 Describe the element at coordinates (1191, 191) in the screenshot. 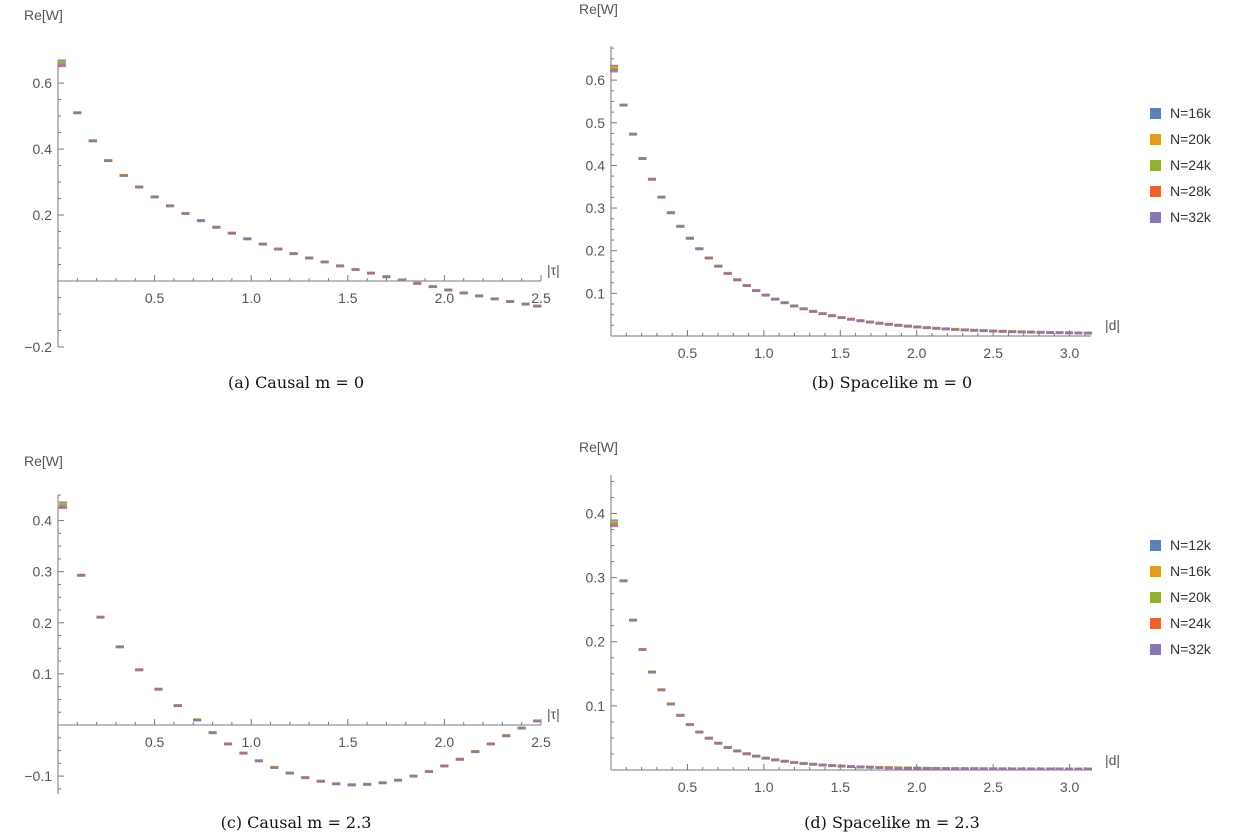

I see `legend-label: N=28k` at that location.